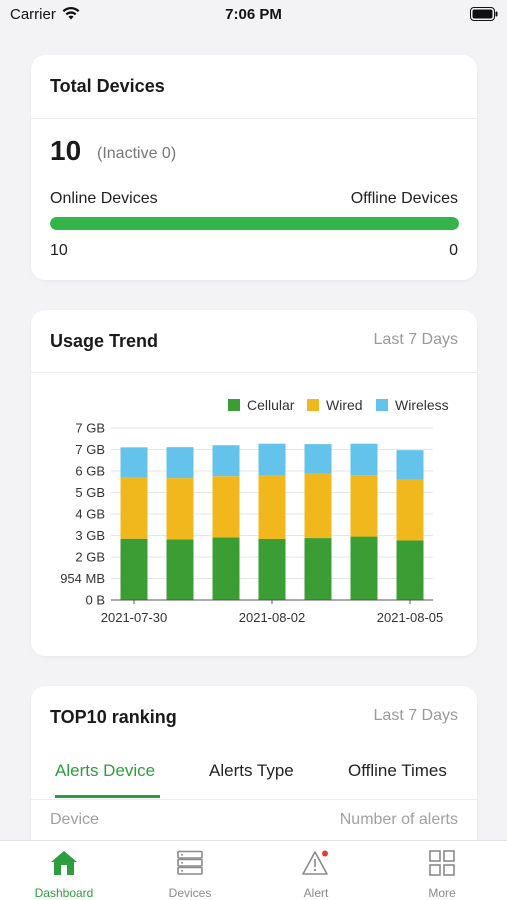 The height and width of the screenshot is (900, 507). What do you see at coordinates (415, 339) in the screenshot?
I see `usage-trend-period: Last 7 Days` at bounding box center [415, 339].